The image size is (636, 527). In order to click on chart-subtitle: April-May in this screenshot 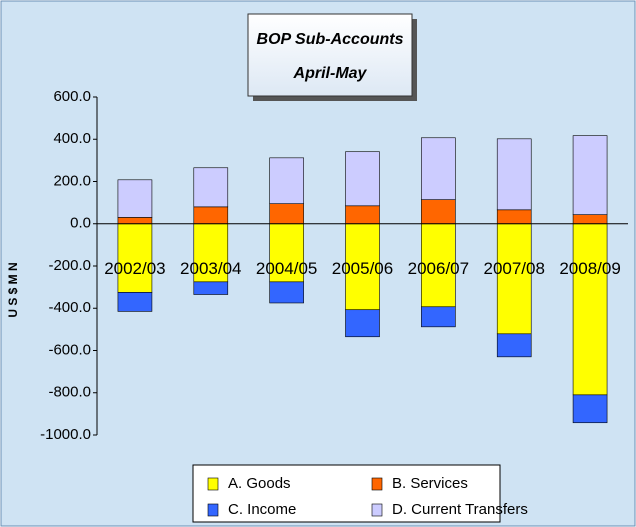, I will do `click(330, 73)`.